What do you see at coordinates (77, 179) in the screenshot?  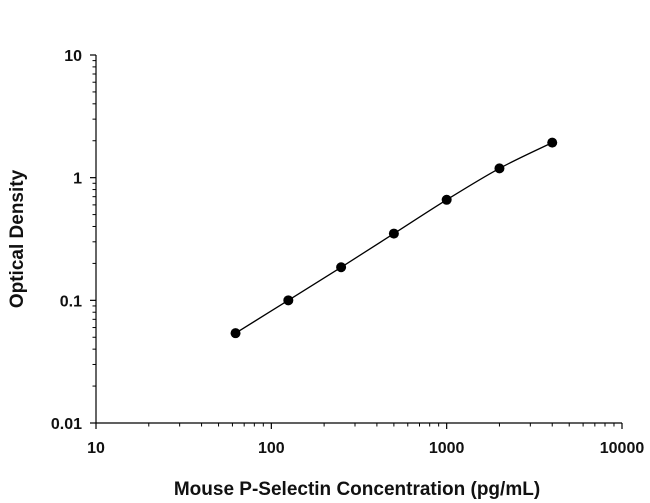 I see `y-tick-label: 1` at bounding box center [77, 179].